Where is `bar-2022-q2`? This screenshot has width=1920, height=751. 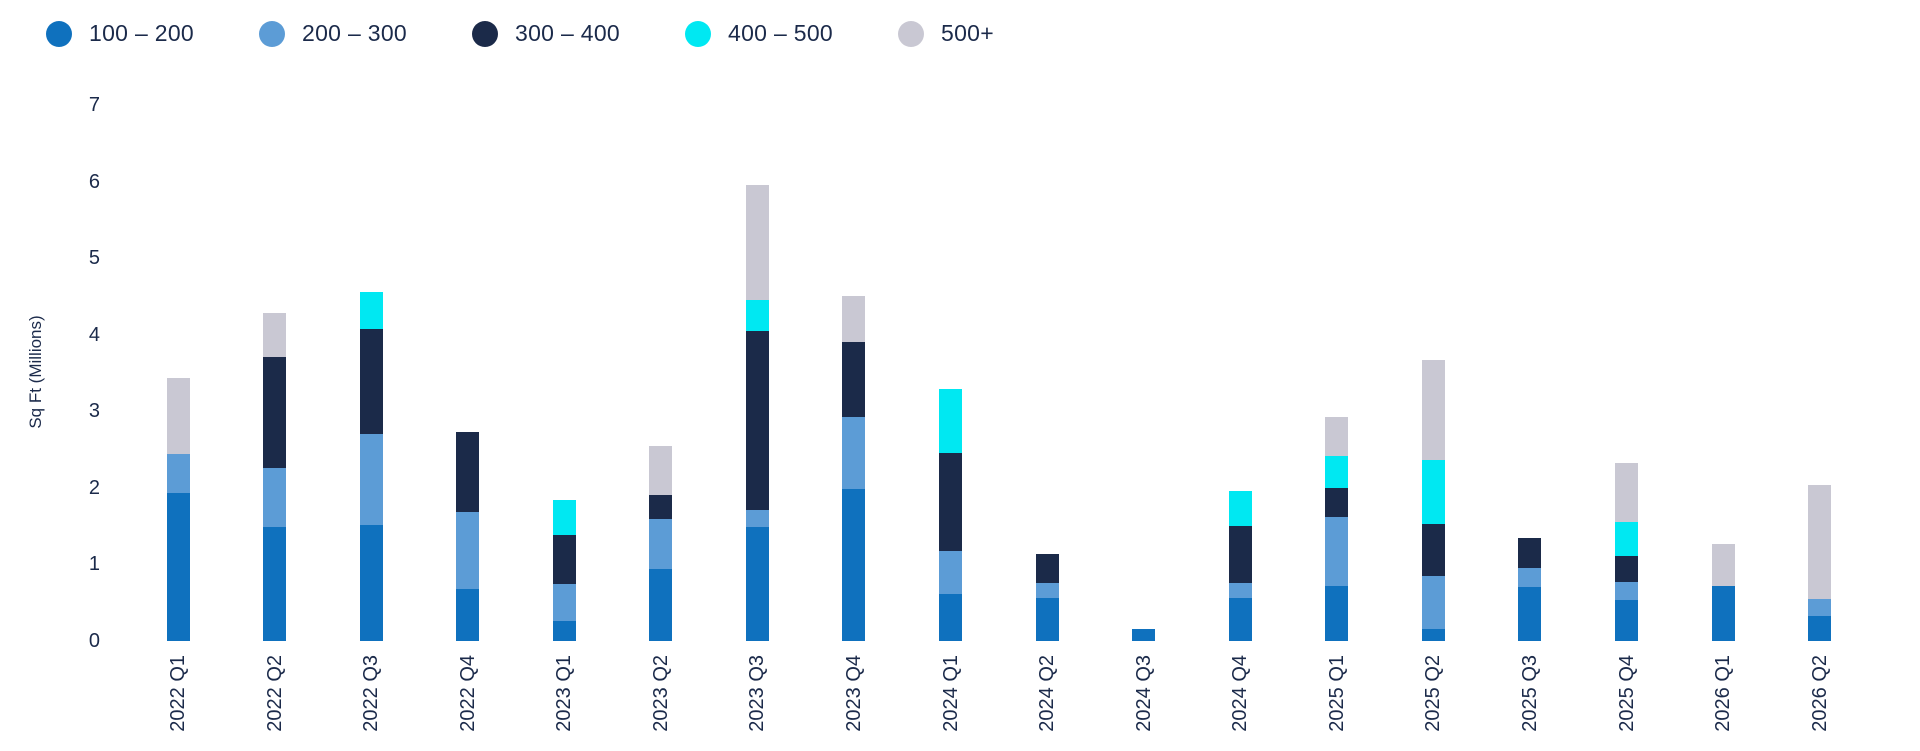
bar-2022-q2 is located at coordinates (275, 476).